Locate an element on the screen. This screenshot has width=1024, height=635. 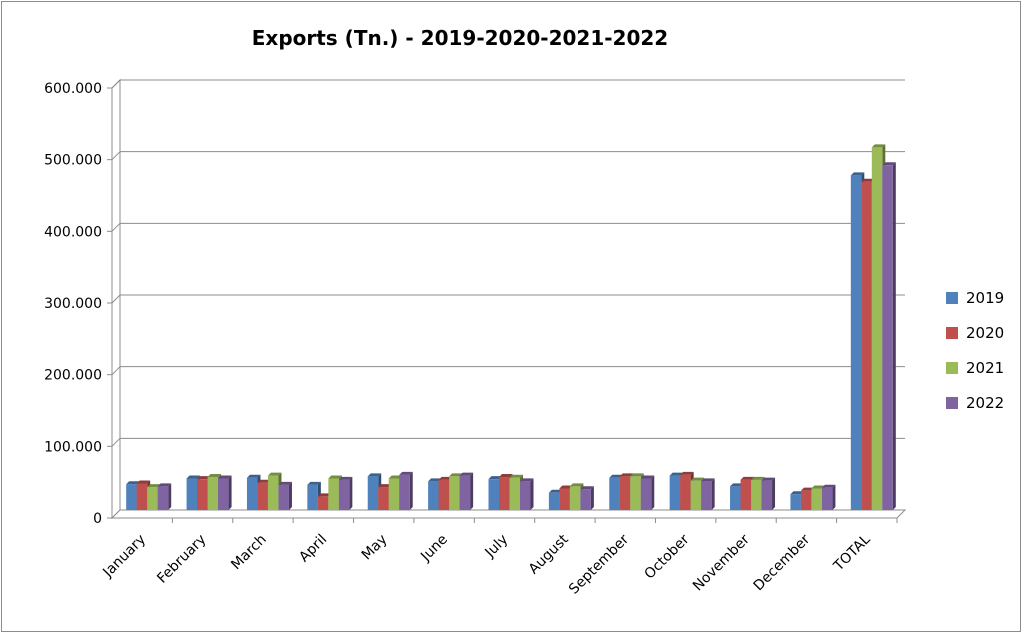
floor is located at coordinates (508, 514).